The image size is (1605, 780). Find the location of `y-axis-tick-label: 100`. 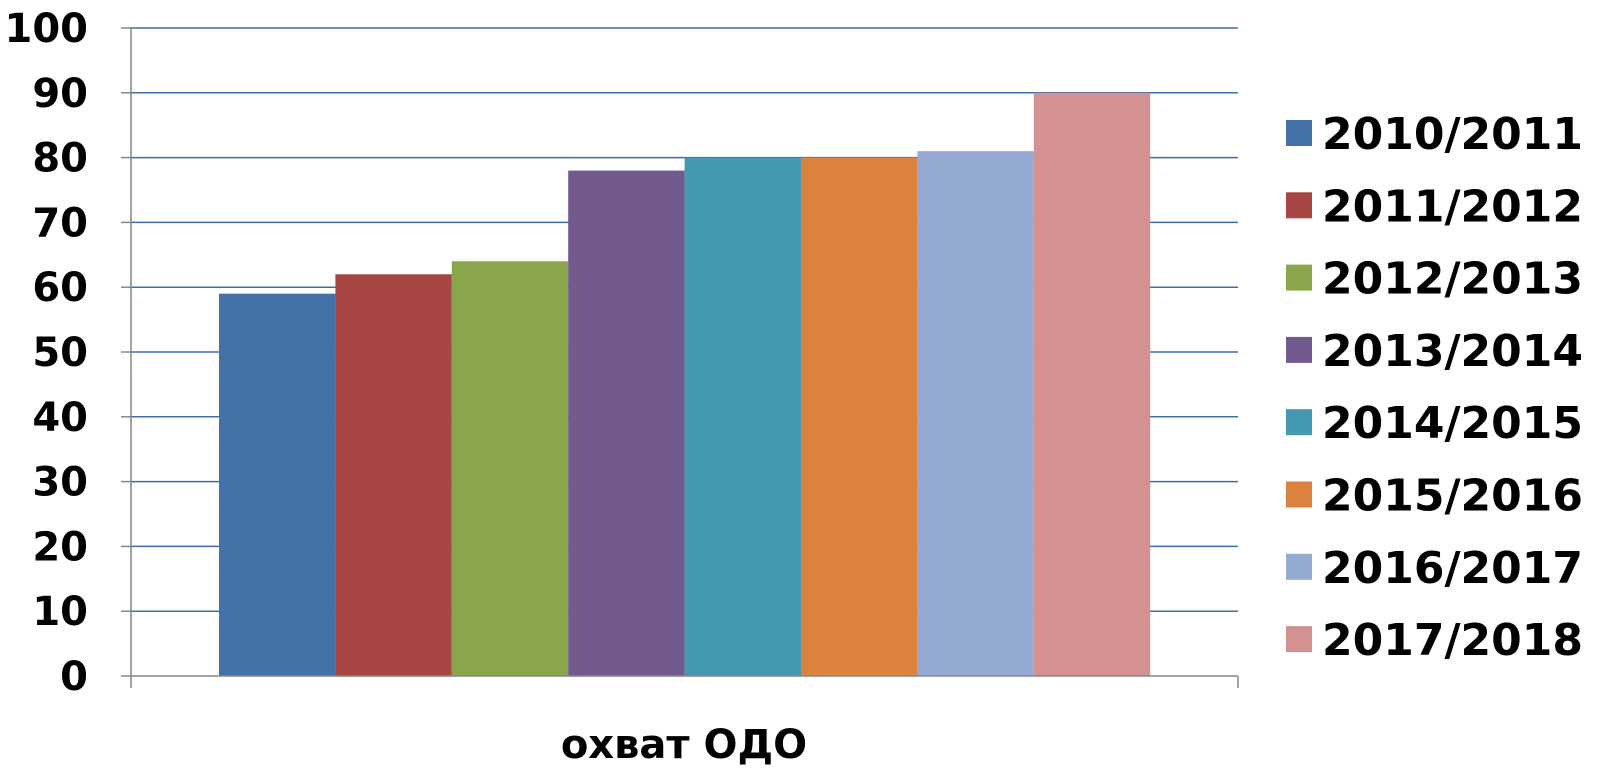

y-axis-tick-label: 100 is located at coordinates (47, 29).